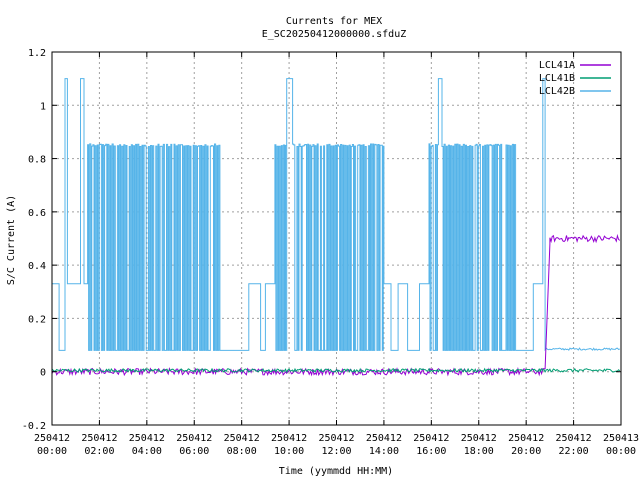 The image size is (640, 480). I want to click on chart-title: Currents for MEX, so click(334, 21).